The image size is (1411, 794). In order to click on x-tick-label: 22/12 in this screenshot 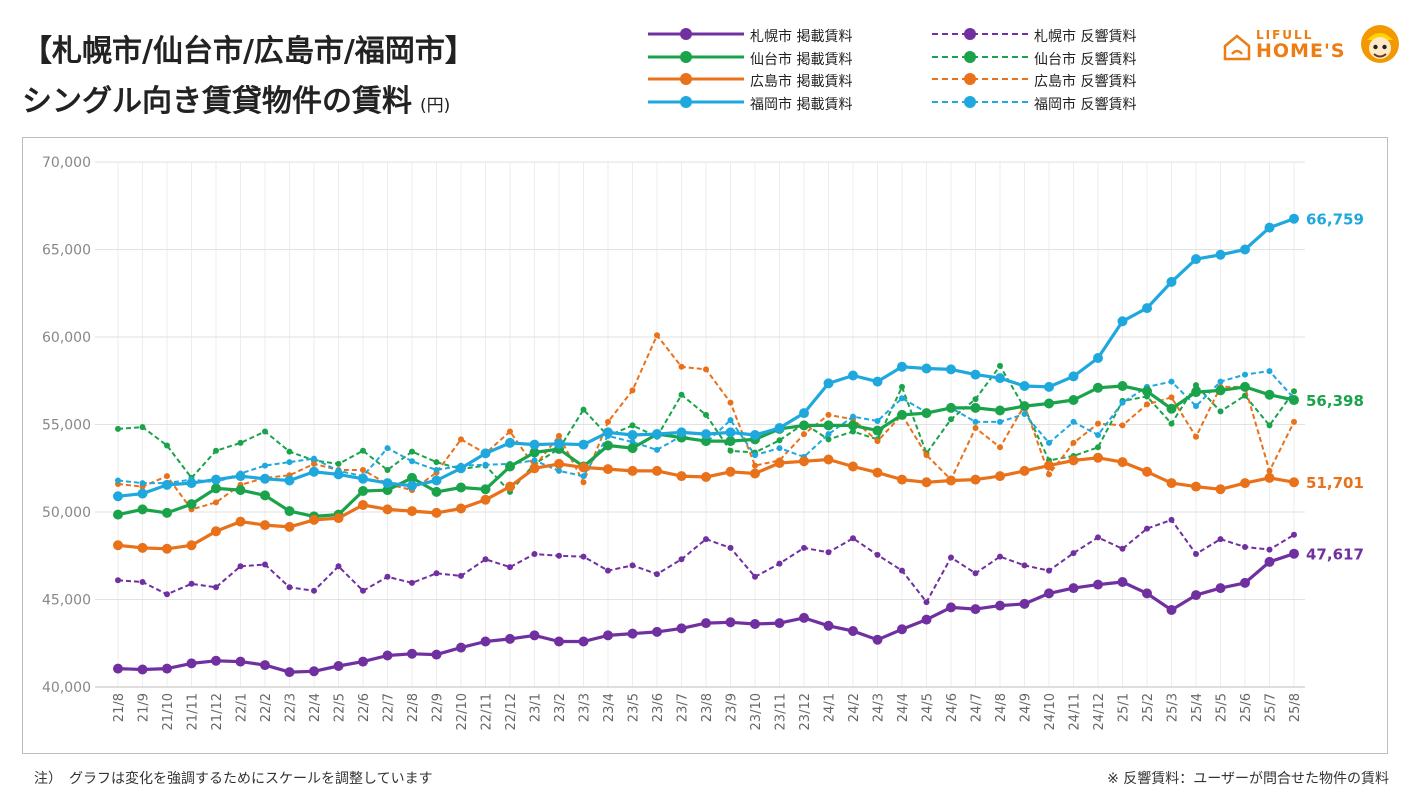, I will do `click(511, 711)`.